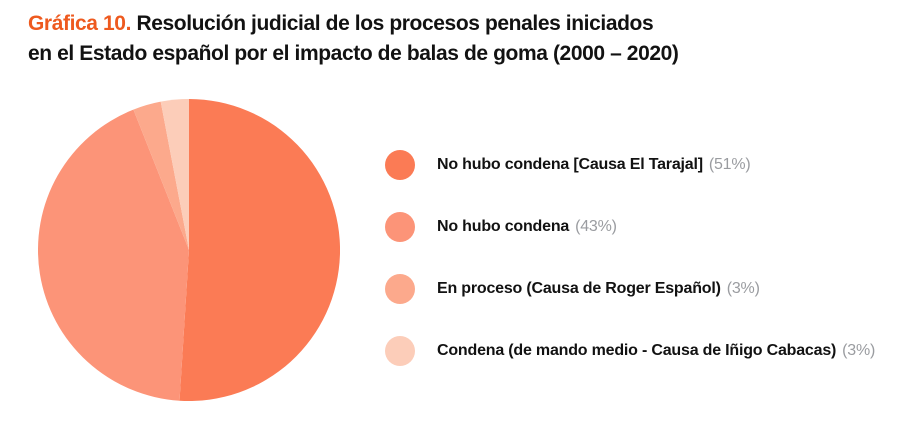 Image resolution: width=916 pixels, height=427 pixels. Describe the element at coordinates (630, 227) in the screenshot. I see `legend-item: No hubo condena (43%)` at that location.